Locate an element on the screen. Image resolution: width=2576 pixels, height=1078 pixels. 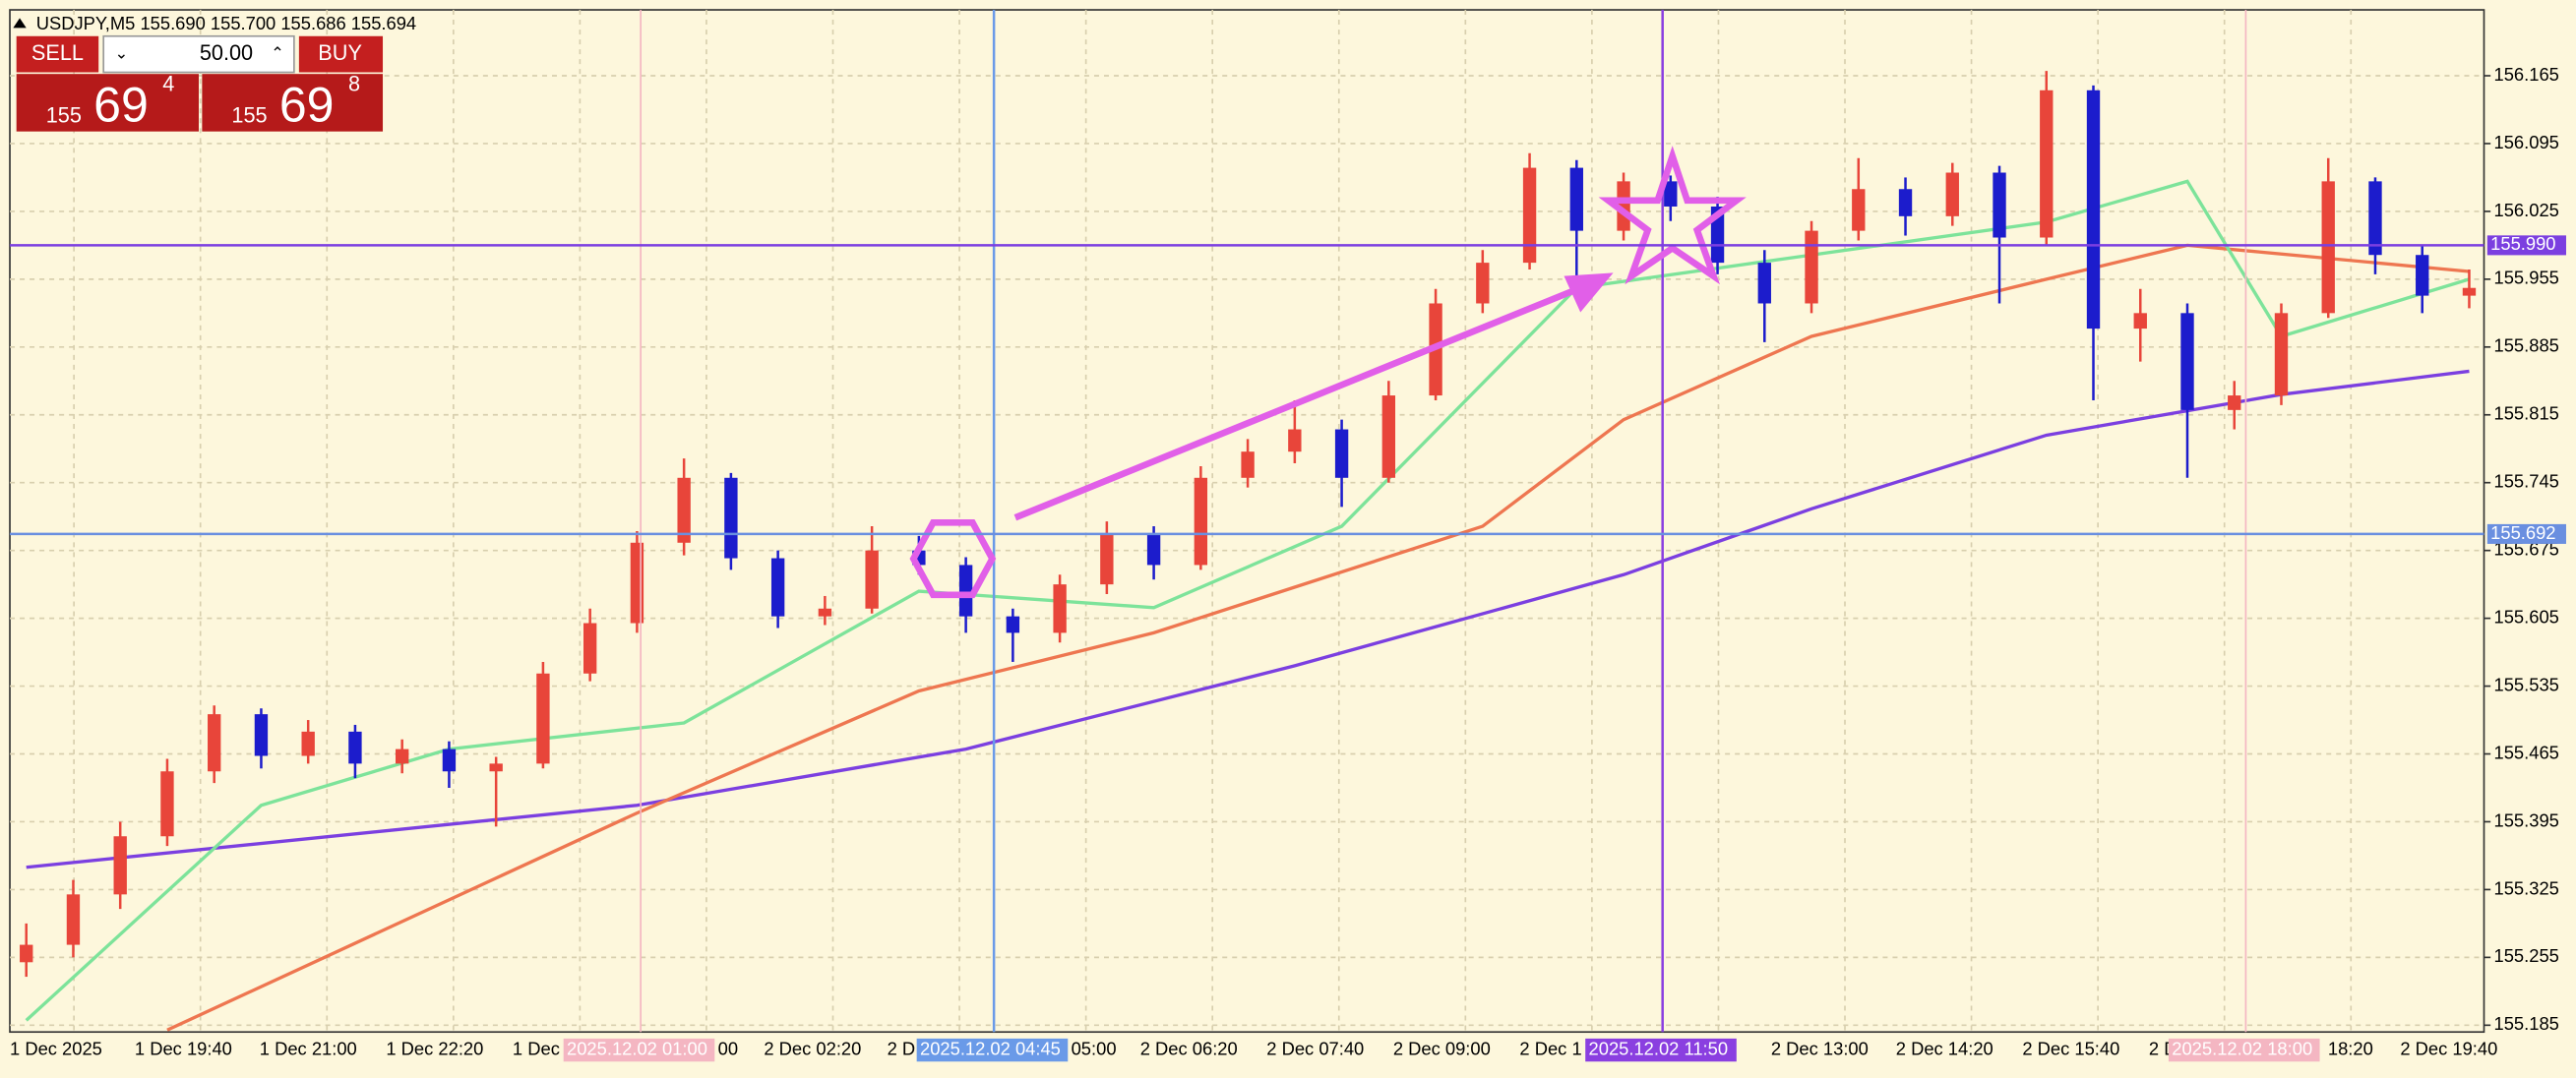
buy-price-pips: 69 is located at coordinates (307, 104).